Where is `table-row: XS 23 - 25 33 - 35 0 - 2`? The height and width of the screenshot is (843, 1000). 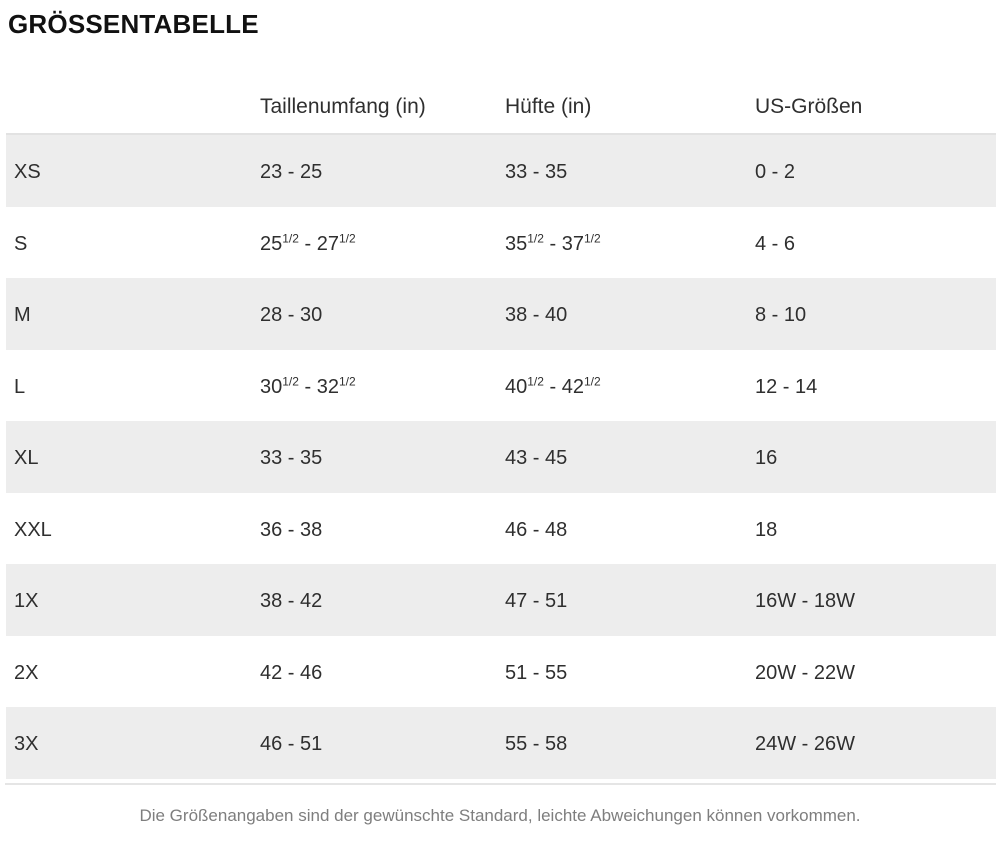
table-row: XS 23 - 25 33 - 35 0 - 2 is located at coordinates (501, 171).